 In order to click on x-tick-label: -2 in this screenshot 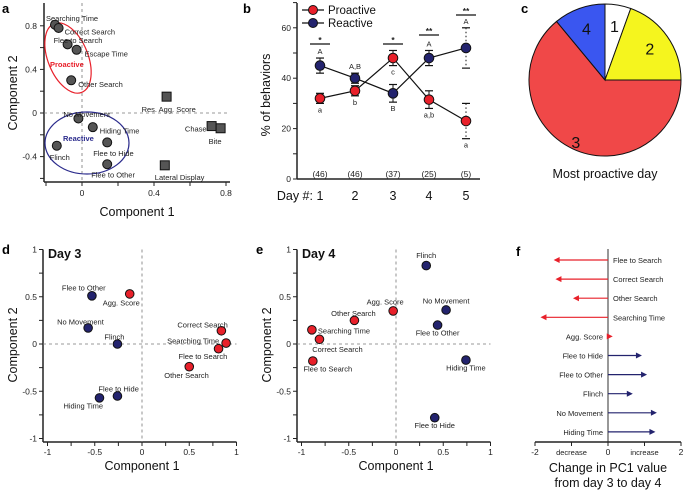, I will do `click(535, 452)`.